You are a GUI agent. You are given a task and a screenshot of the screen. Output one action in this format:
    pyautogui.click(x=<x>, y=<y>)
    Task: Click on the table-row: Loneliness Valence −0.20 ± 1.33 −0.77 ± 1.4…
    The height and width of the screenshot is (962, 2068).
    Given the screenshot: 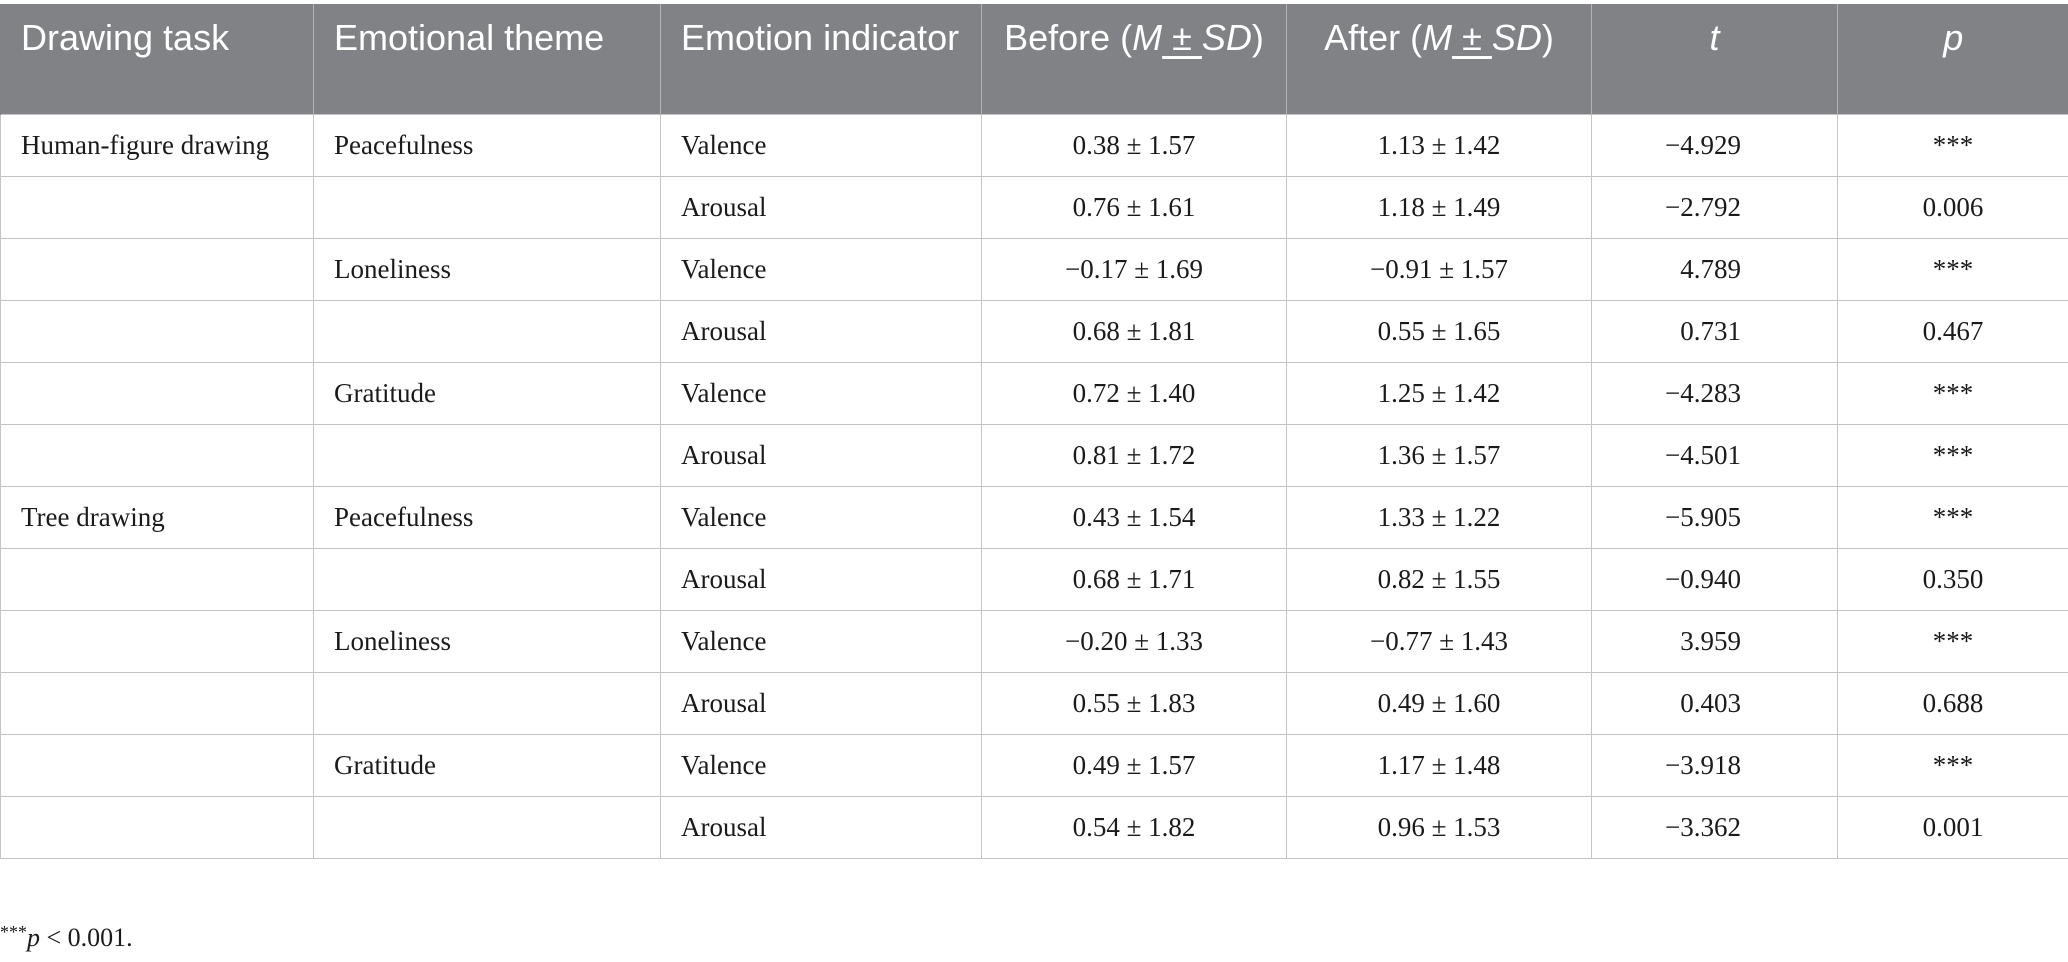 What is the action you would take?
    pyautogui.click(x=1034, y=641)
    